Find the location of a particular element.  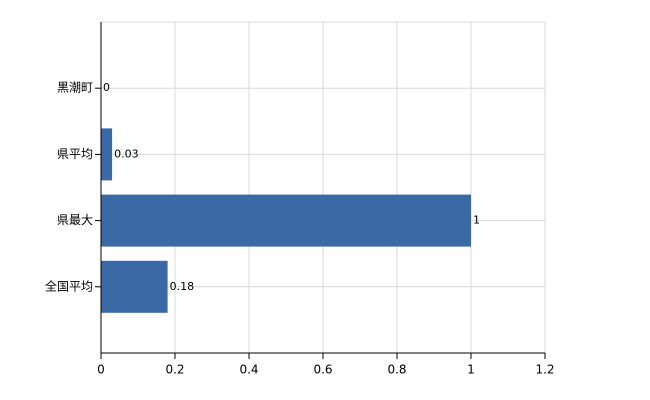

x-tick-label: 0.2 is located at coordinates (174, 370).